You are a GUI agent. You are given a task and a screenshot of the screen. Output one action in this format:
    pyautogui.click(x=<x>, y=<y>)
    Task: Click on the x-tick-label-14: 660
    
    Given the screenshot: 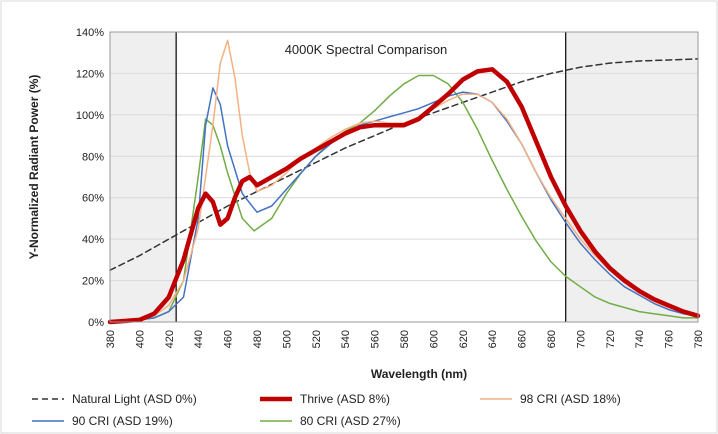 What is the action you would take?
    pyautogui.click(x=523, y=339)
    